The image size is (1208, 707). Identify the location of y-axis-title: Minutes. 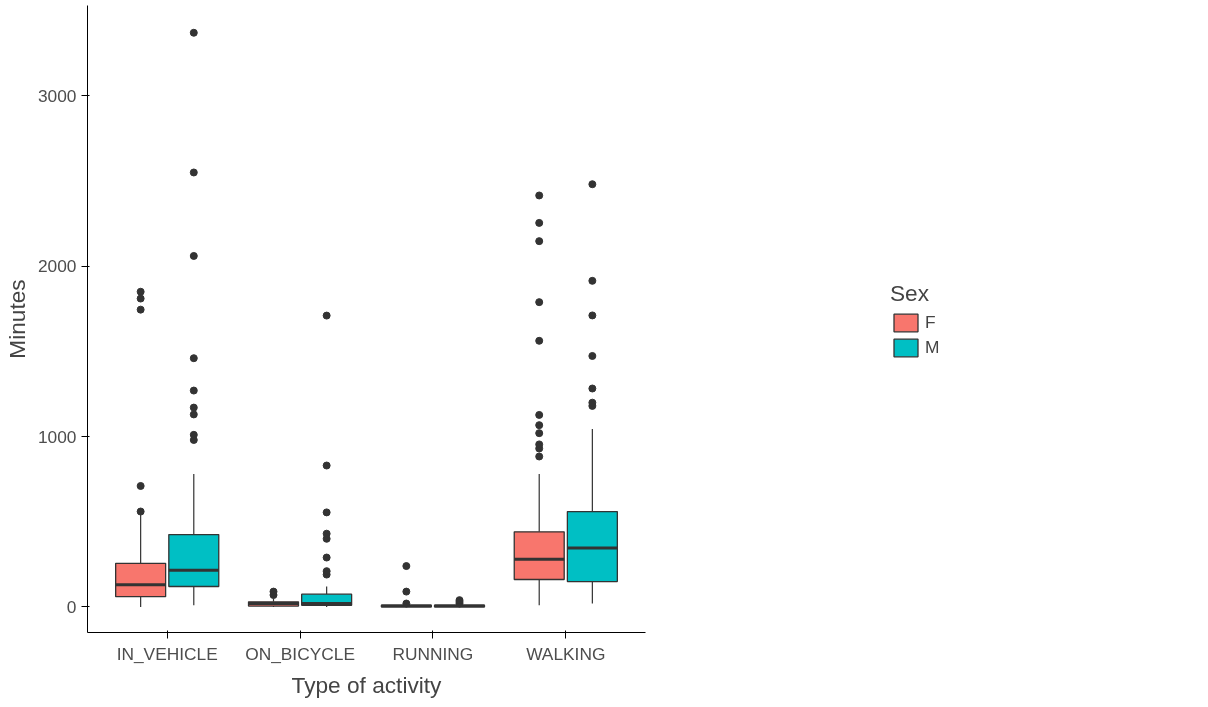
(16, 319).